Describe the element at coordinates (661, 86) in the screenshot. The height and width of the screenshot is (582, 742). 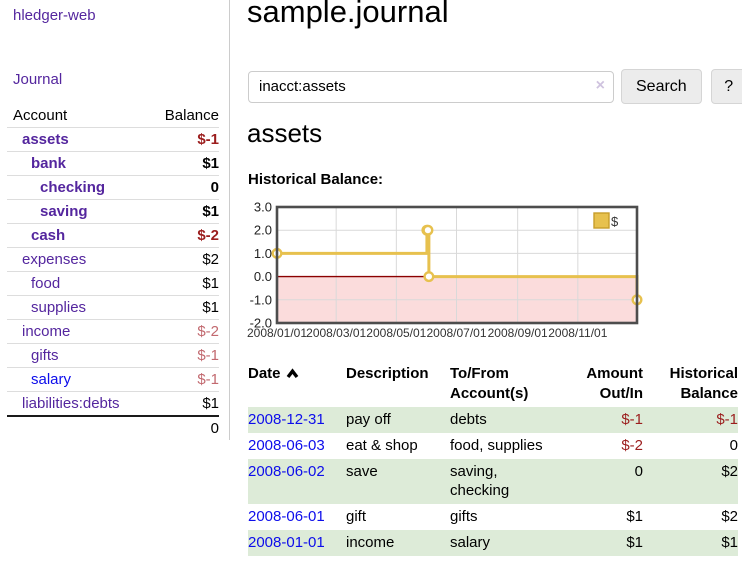
I see `search-button: Search` at that location.